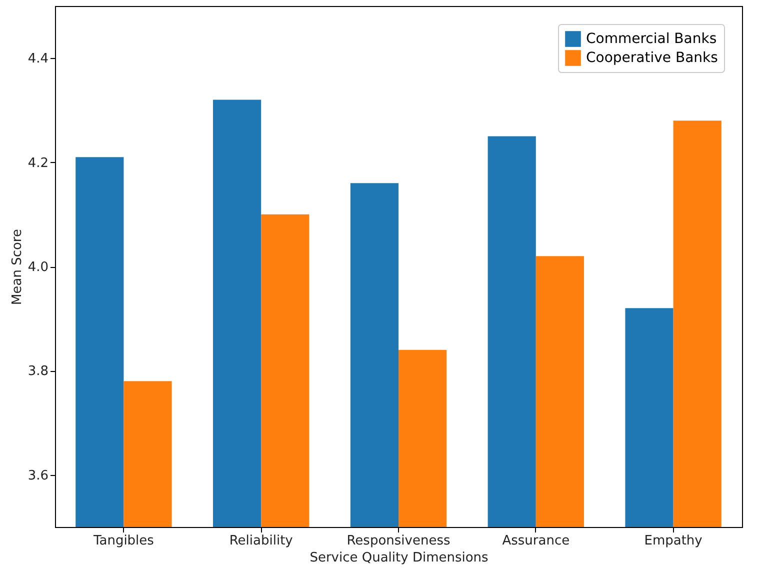  Describe the element at coordinates (38, 372) in the screenshot. I see `y-tick-label: 3.8` at that location.